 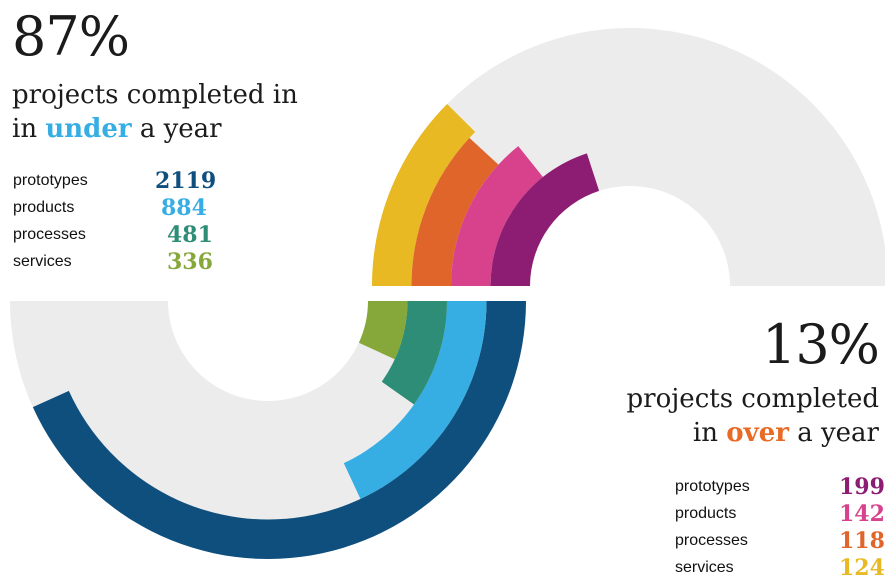 What do you see at coordinates (113, 208) in the screenshot?
I see `under-legend-row-products: products 884` at bounding box center [113, 208].